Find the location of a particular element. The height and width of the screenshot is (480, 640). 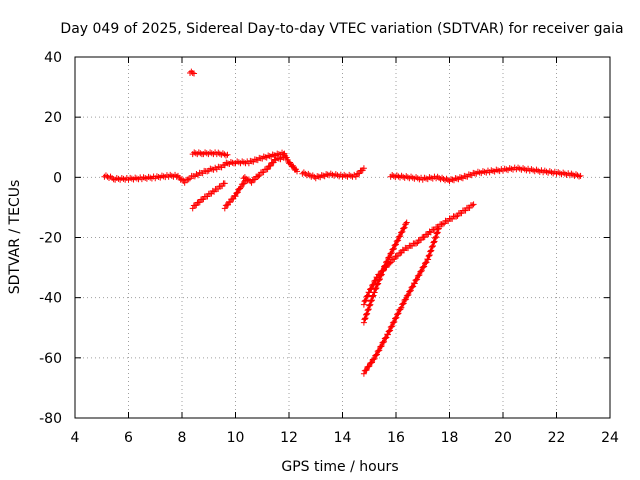

x-tick-label: 22 is located at coordinates (557, 438).